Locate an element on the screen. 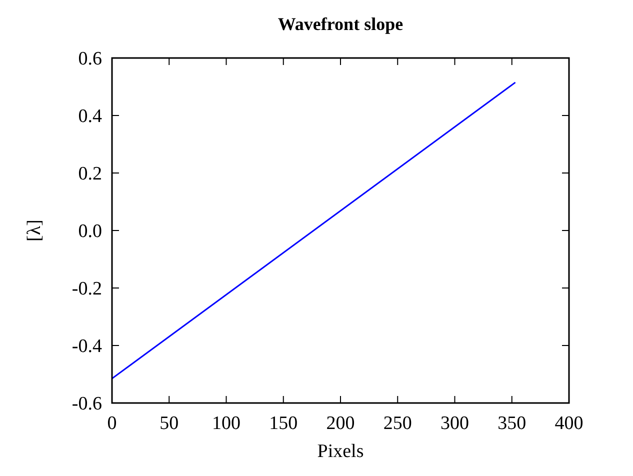 This screenshot has width=633, height=476. x-axis-title: Pixels is located at coordinates (340, 451).